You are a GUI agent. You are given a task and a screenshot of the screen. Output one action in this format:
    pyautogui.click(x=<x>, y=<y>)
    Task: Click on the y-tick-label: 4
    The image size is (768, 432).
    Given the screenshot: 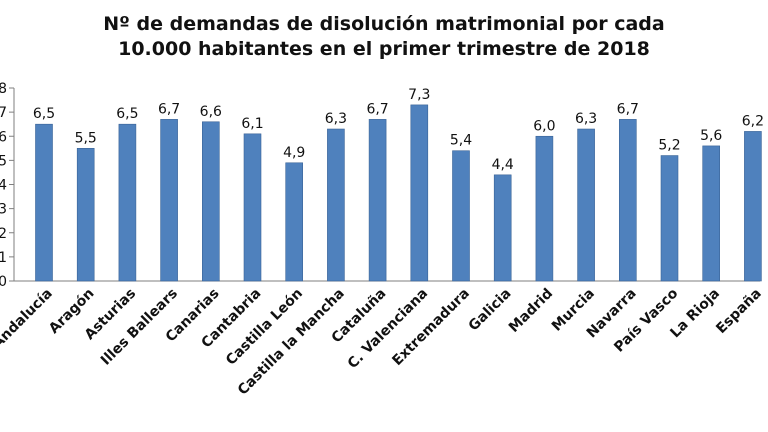 What is the action you would take?
    pyautogui.click(x=3, y=186)
    